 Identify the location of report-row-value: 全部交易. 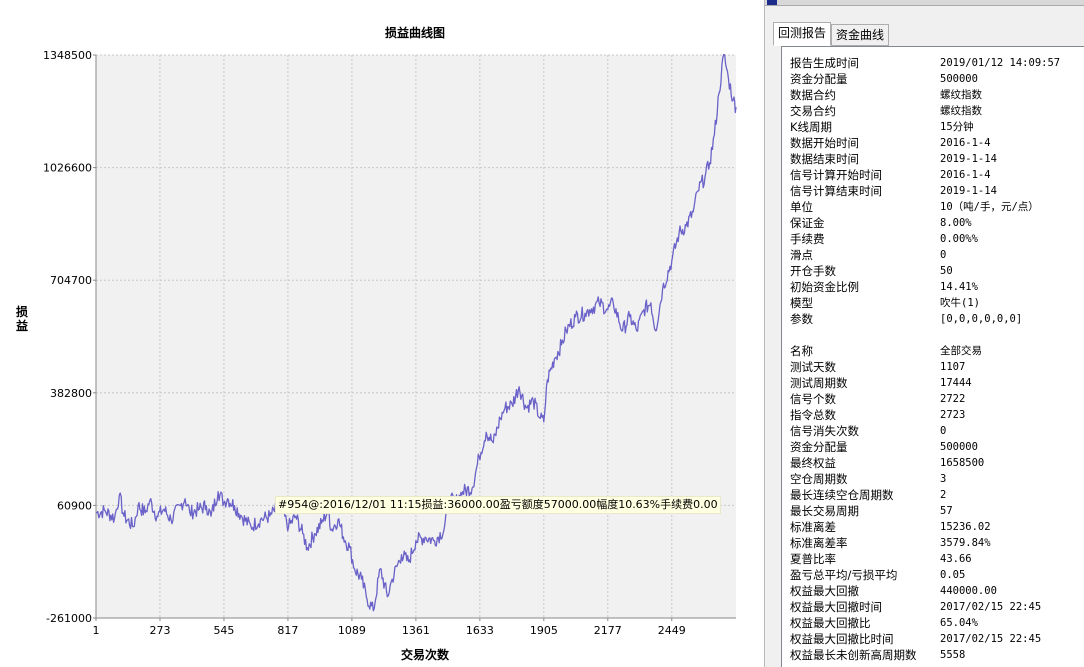
(961, 351).